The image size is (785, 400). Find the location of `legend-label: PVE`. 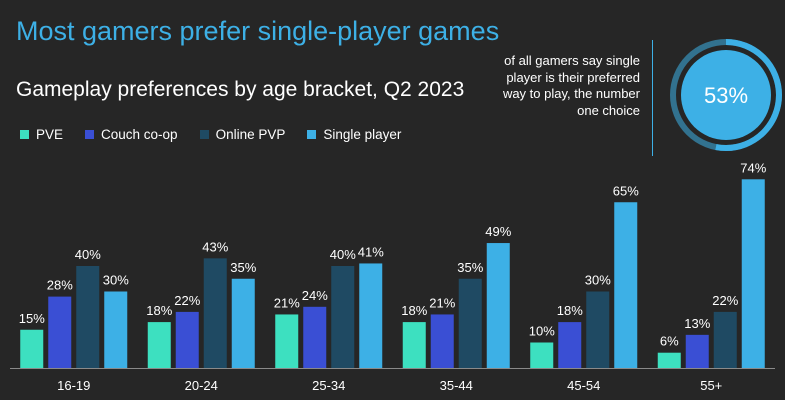

legend-label: PVE is located at coordinates (50, 134).